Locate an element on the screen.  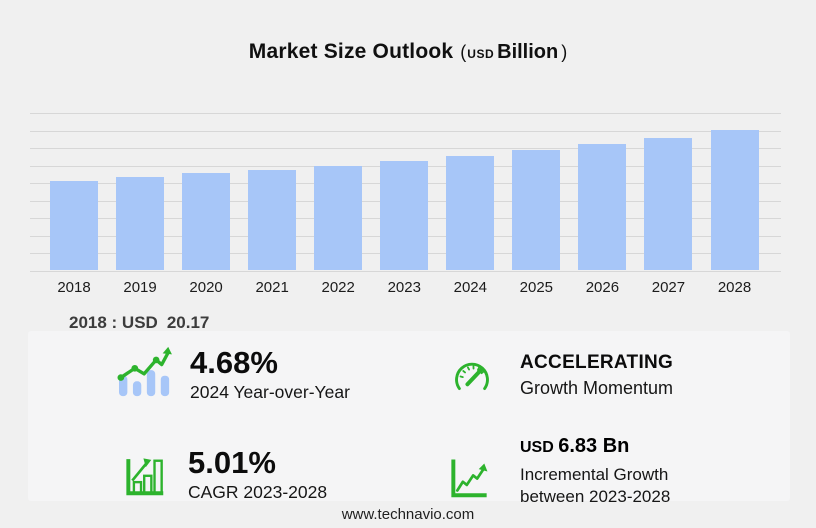
bar-2024 is located at coordinates (470, 213).